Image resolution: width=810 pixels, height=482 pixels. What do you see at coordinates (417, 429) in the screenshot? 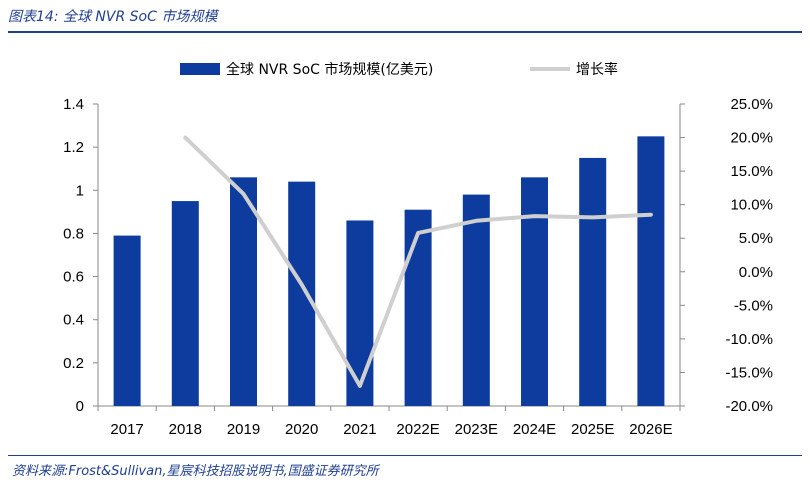
I see `x-axis-tick-label: 2022E` at bounding box center [417, 429].